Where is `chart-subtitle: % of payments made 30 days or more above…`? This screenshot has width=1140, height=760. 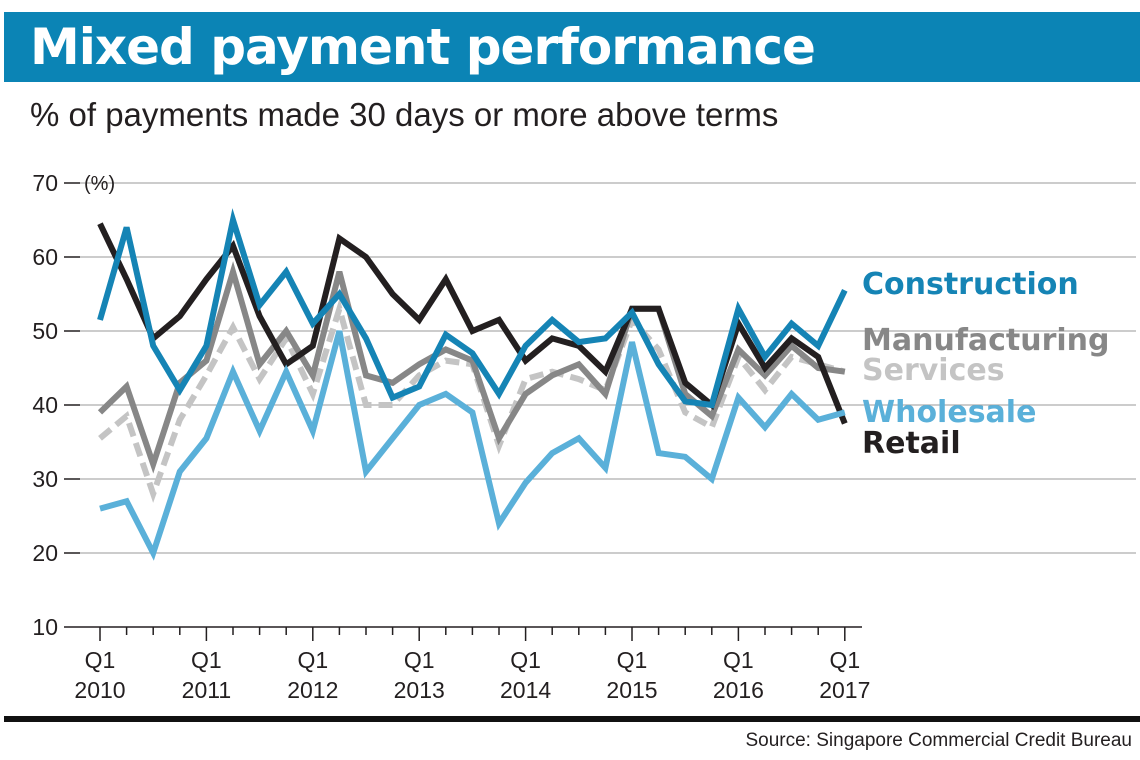 chart-subtitle: % of payments made 30 days or more above… is located at coordinates (404, 114).